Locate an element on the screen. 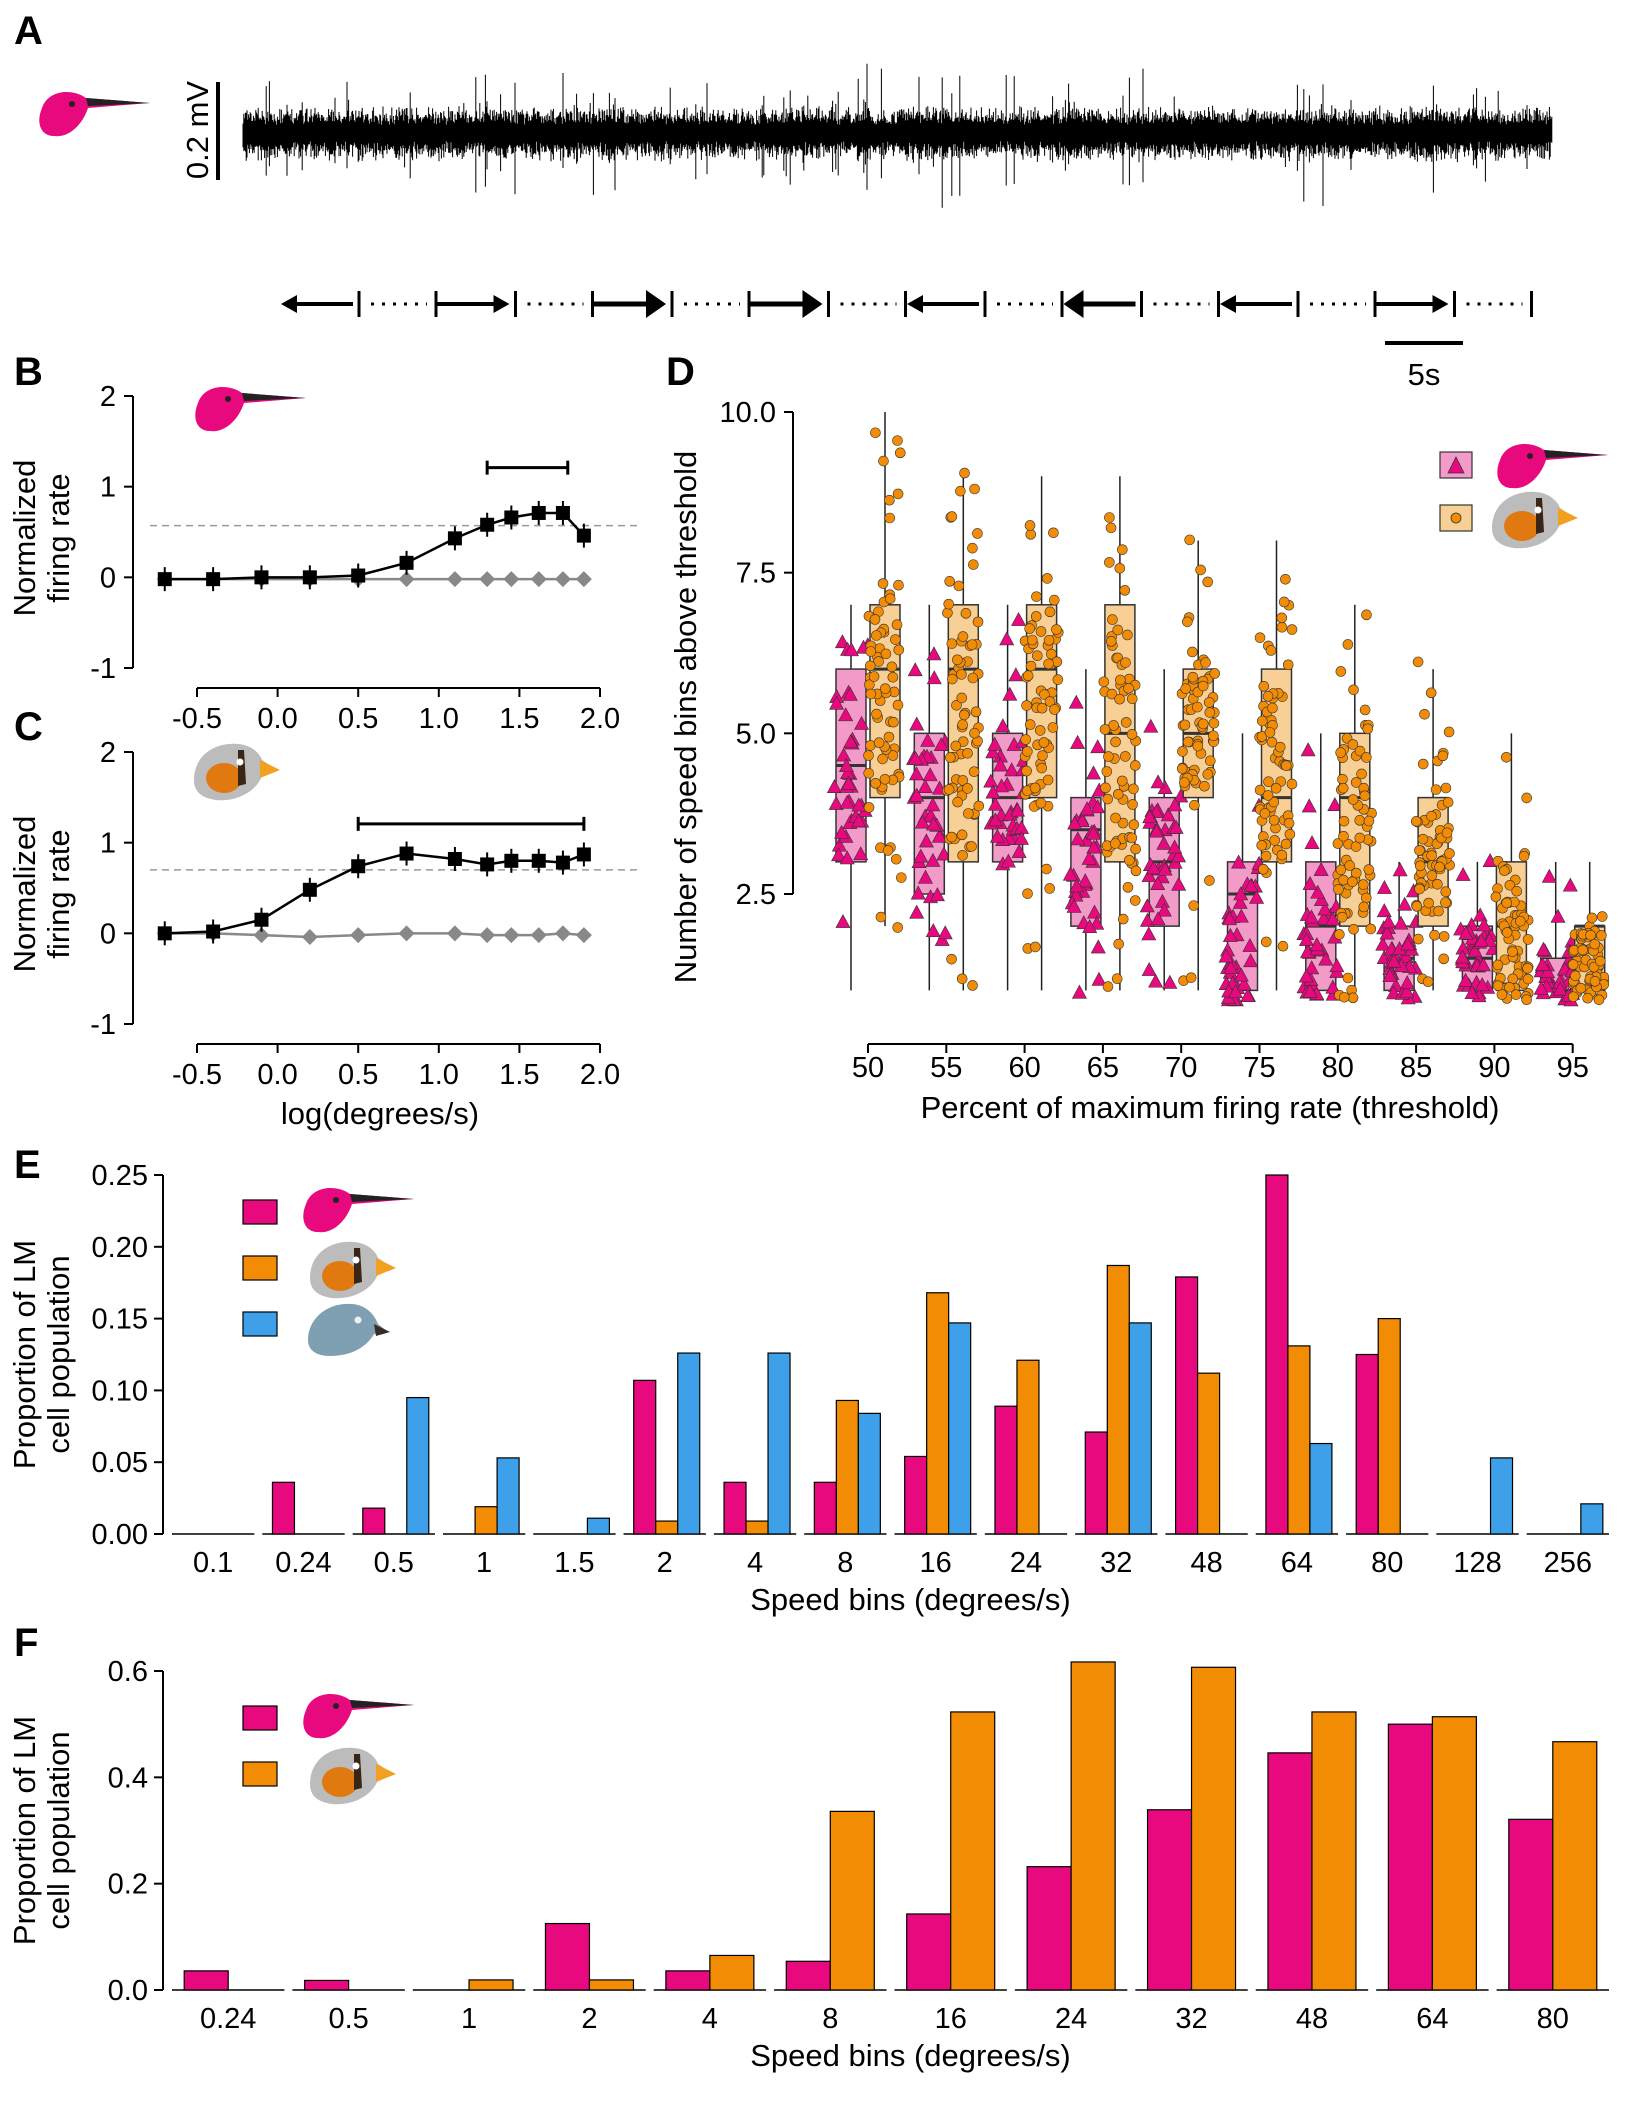  y-tick-label: 0 is located at coordinates (108, 934).